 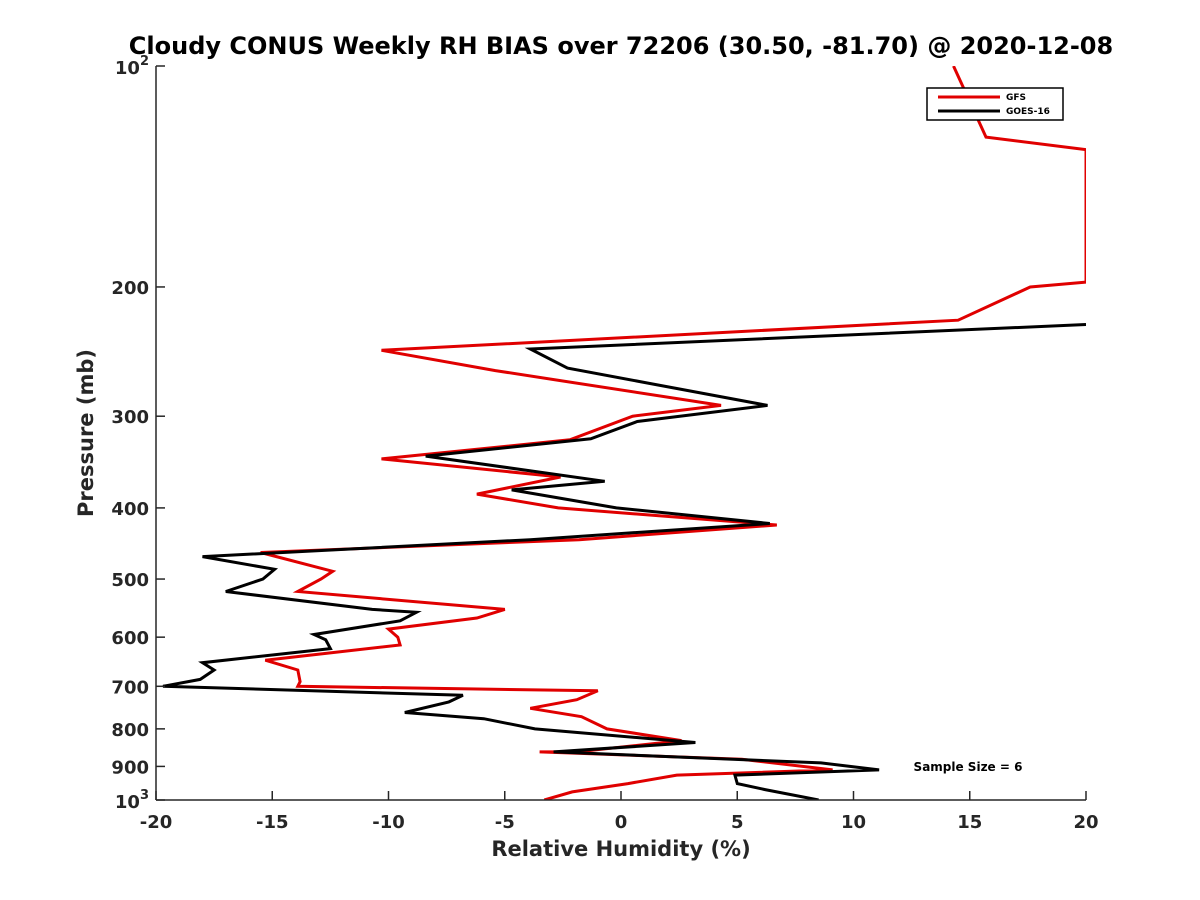 What do you see at coordinates (130, 687) in the screenshot?
I see `y-tick-label: 700` at bounding box center [130, 687].